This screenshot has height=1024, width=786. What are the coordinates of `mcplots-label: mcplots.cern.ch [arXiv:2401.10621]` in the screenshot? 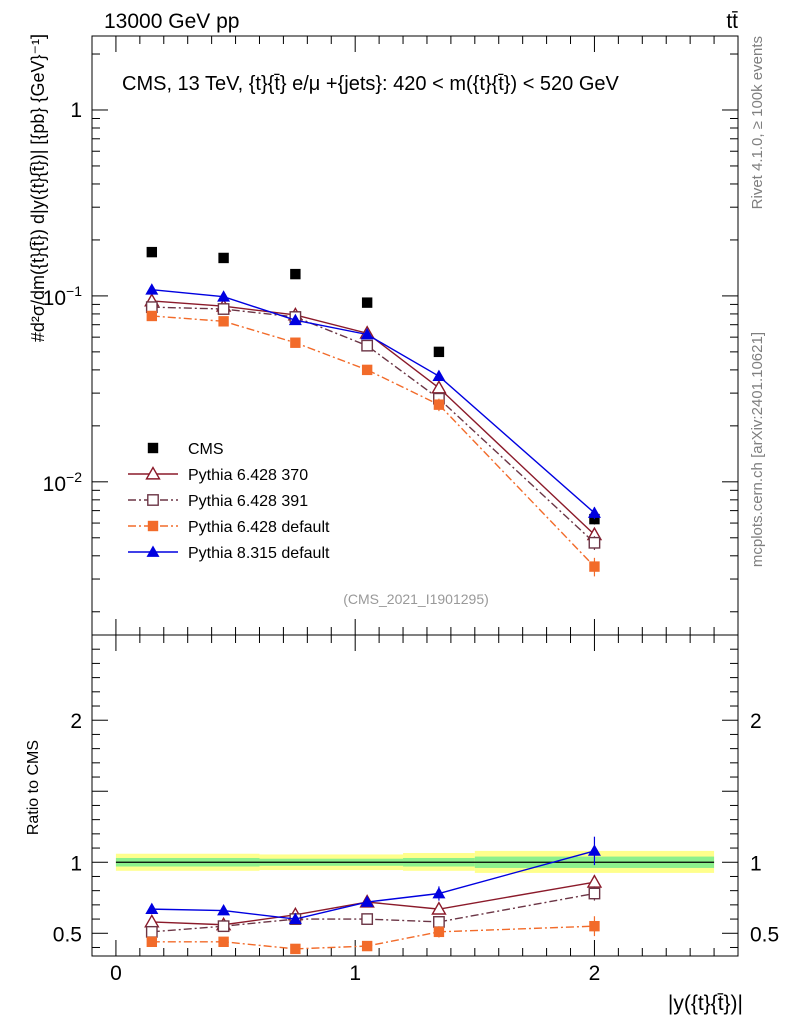 It's located at (757, 449).